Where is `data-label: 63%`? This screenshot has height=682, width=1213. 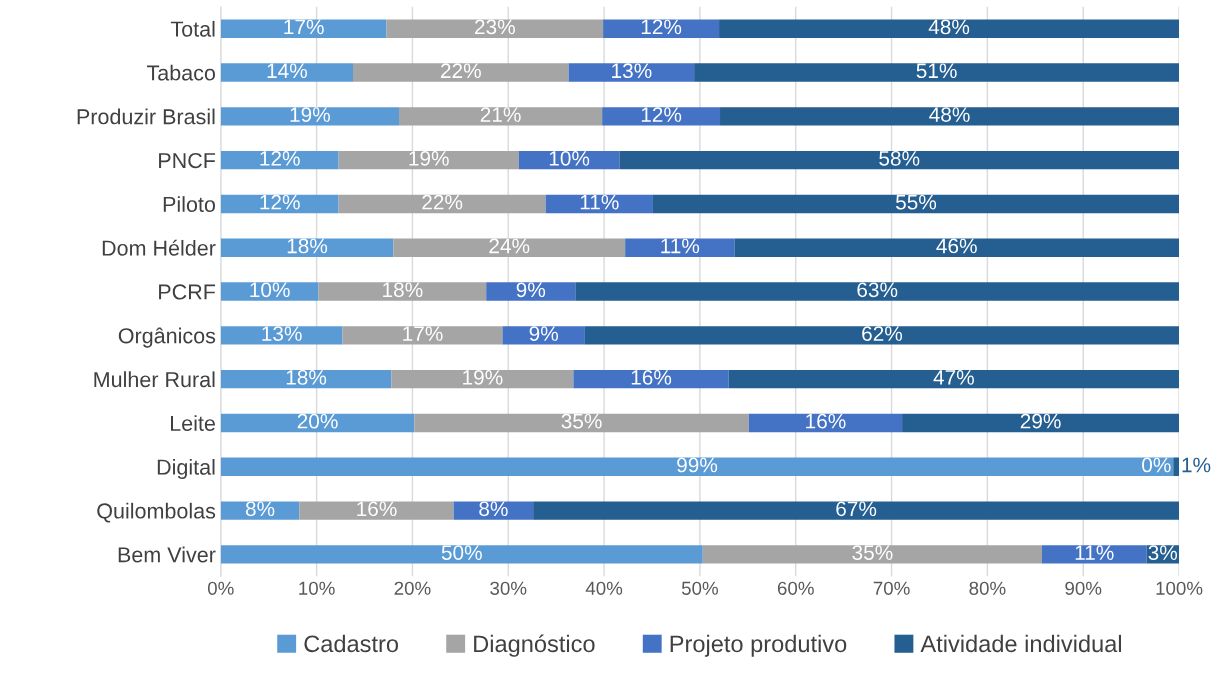 data-label: 63% is located at coordinates (877, 290).